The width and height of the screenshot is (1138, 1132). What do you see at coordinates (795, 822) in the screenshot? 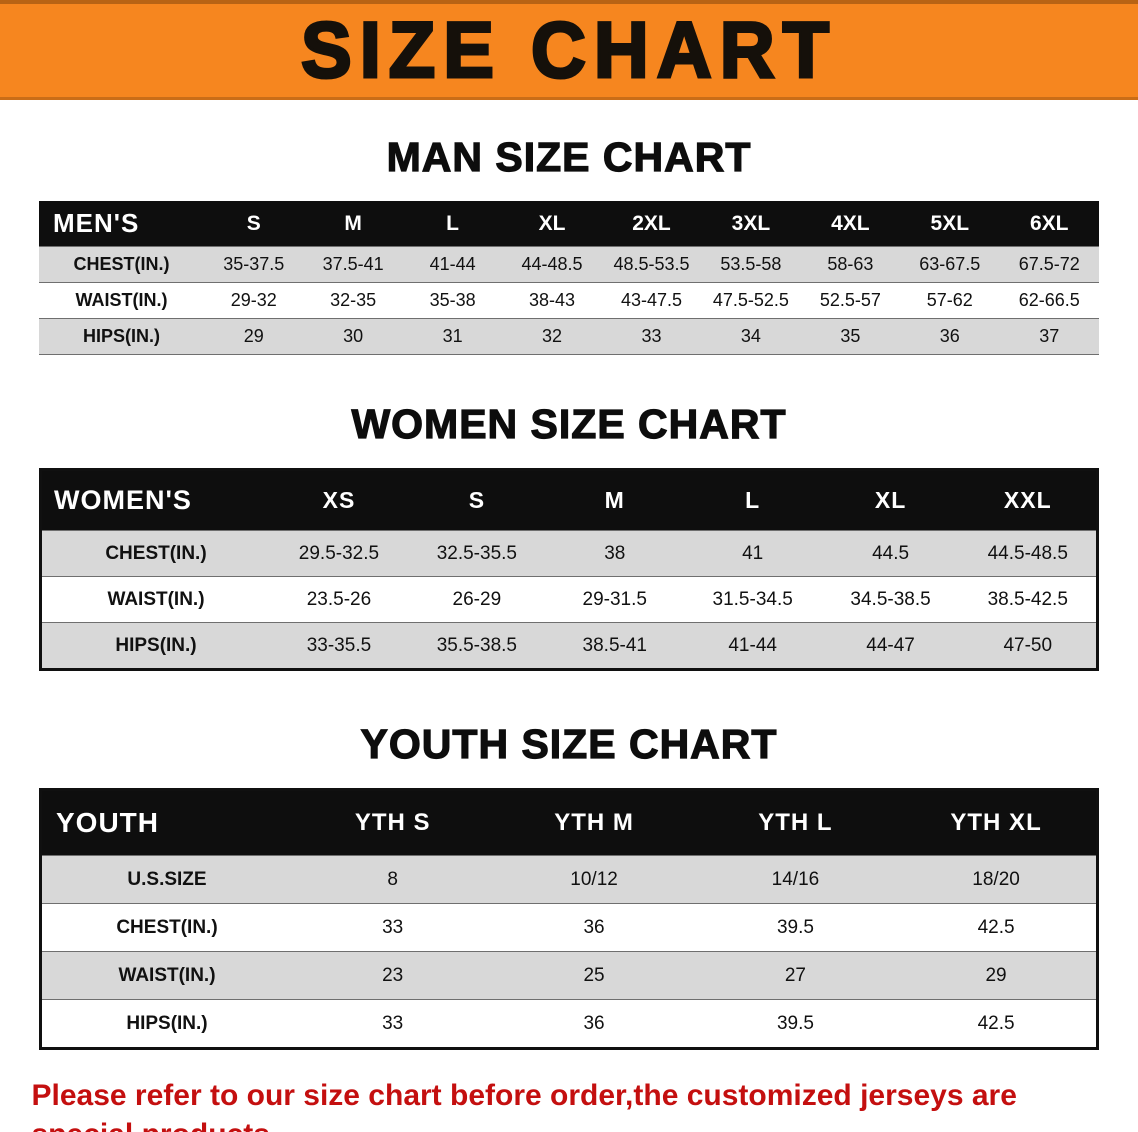
I see `size-column-header: YTH L` at bounding box center [795, 822].